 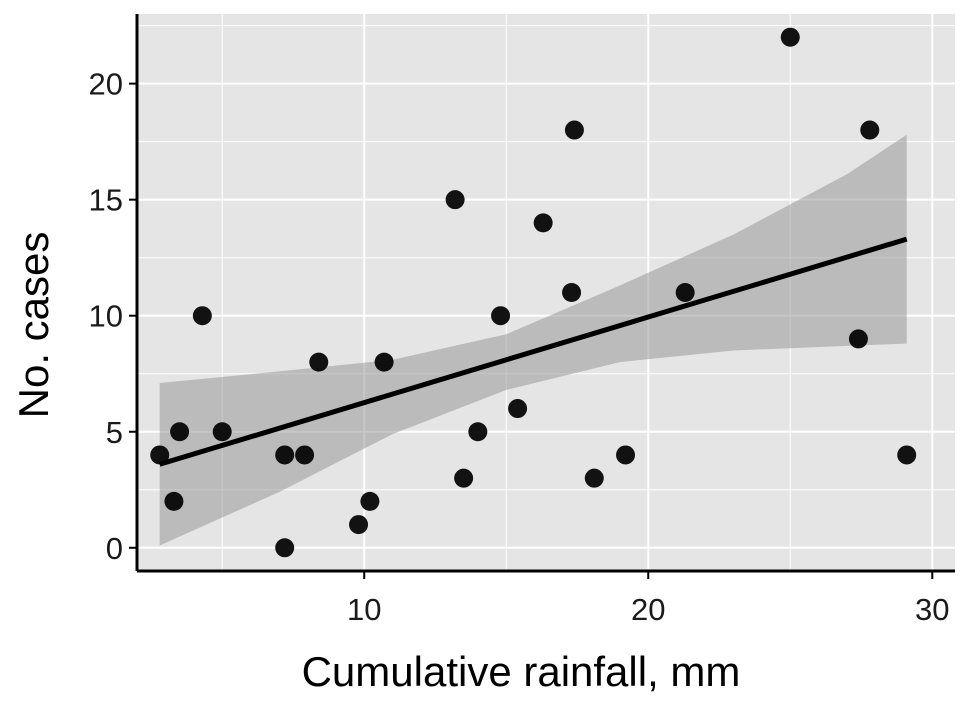 What do you see at coordinates (106, 316) in the screenshot?
I see `y-tick-label: 10` at bounding box center [106, 316].